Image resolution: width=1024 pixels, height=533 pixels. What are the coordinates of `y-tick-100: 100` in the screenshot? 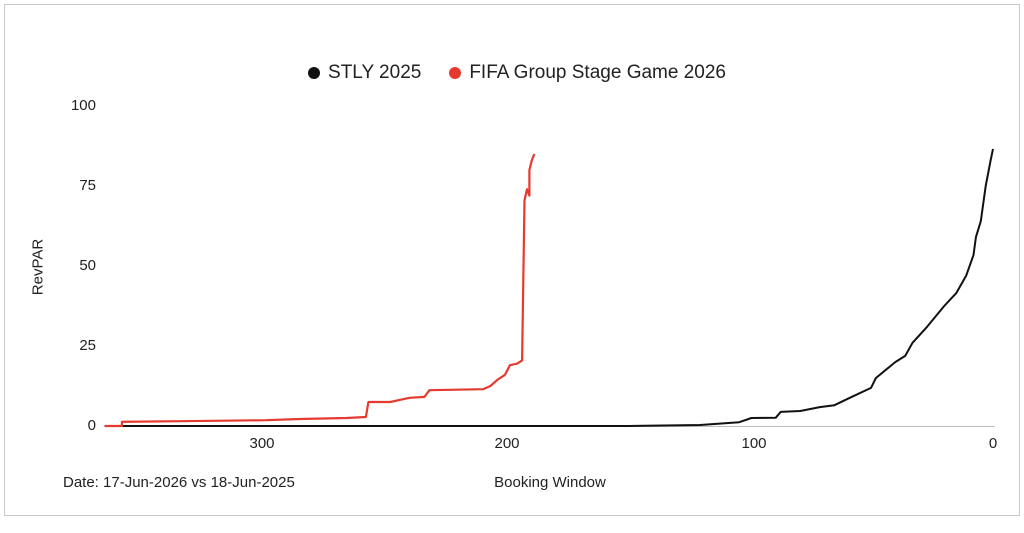 It's located at (83, 105).